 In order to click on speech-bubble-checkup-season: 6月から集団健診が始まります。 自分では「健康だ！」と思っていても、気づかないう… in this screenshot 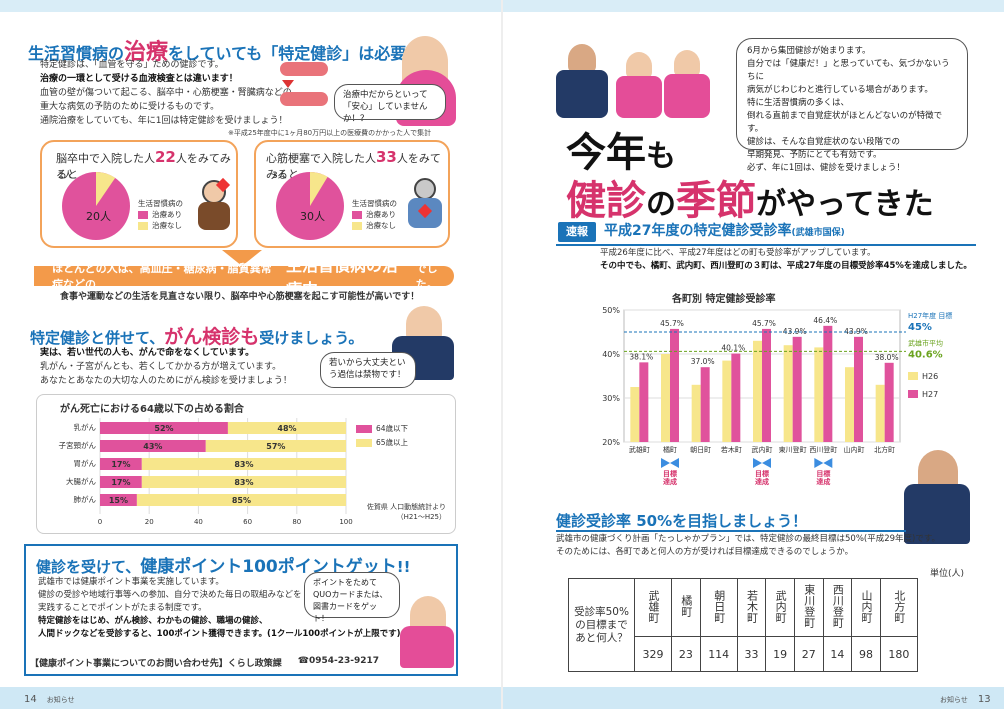, I will do `click(852, 105)`.